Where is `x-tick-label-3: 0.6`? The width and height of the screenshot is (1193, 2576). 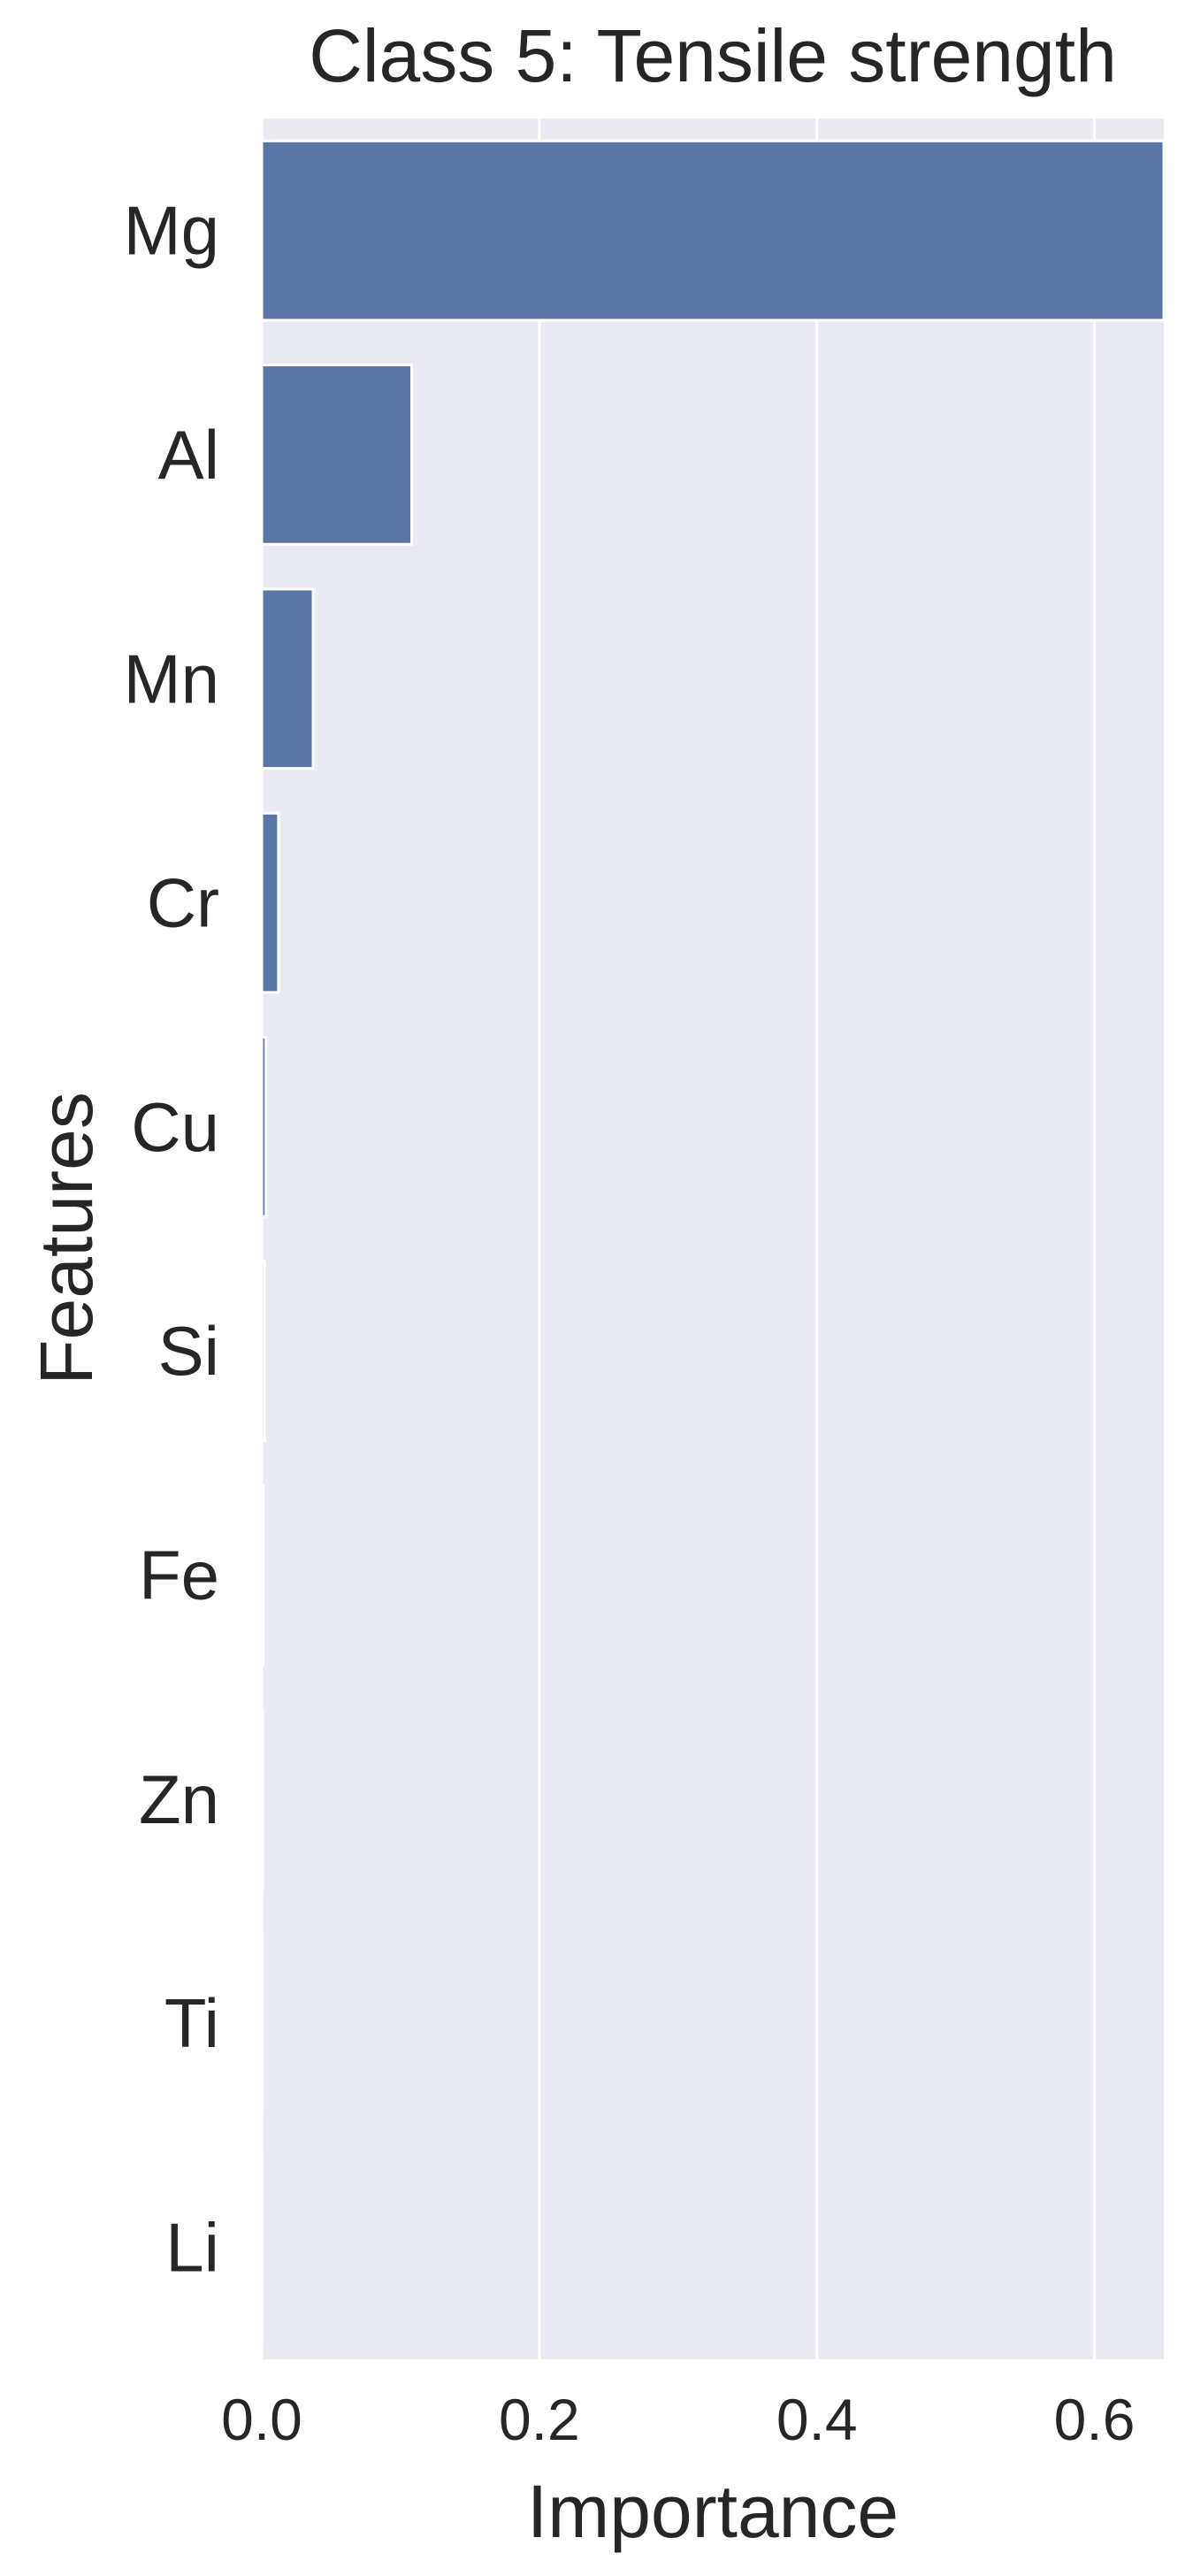
x-tick-label-3: 0.6 is located at coordinates (1095, 2419).